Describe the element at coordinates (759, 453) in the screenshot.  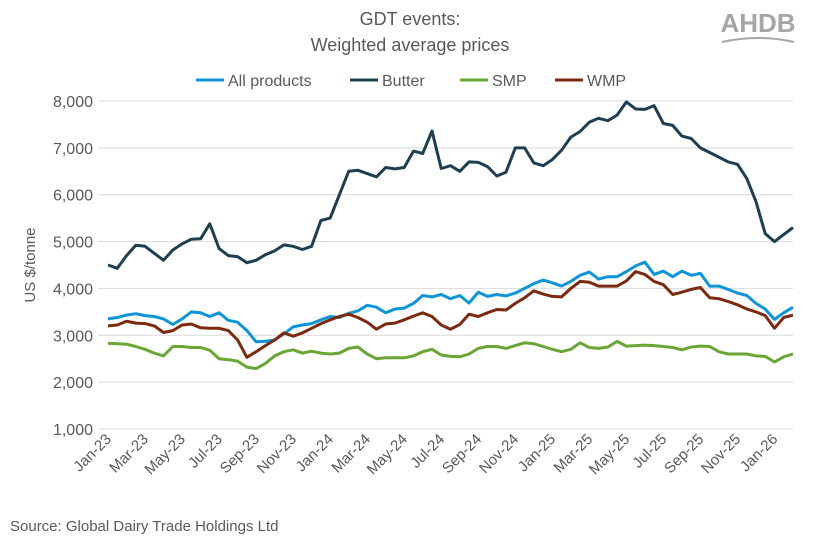
I see `x-tick-label: Jan-26` at that location.